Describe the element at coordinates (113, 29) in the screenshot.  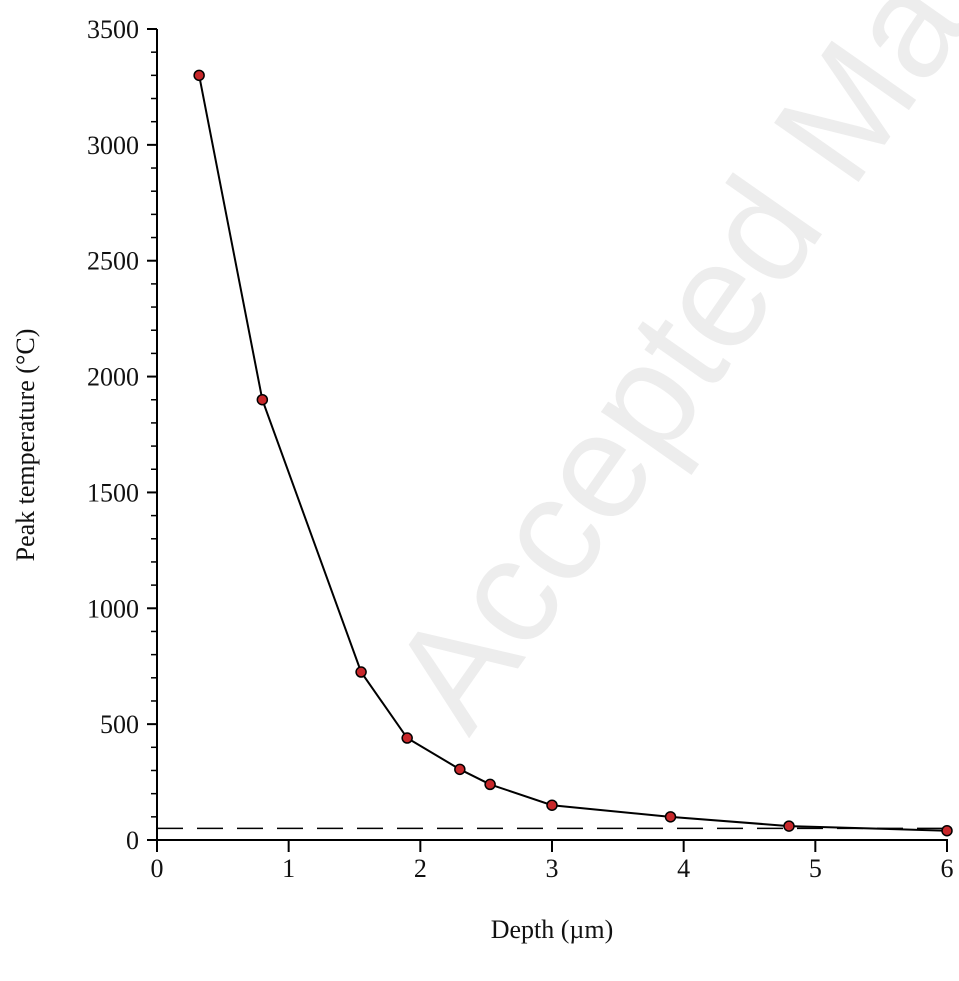
I see `y-tick-label: 3500` at that location.